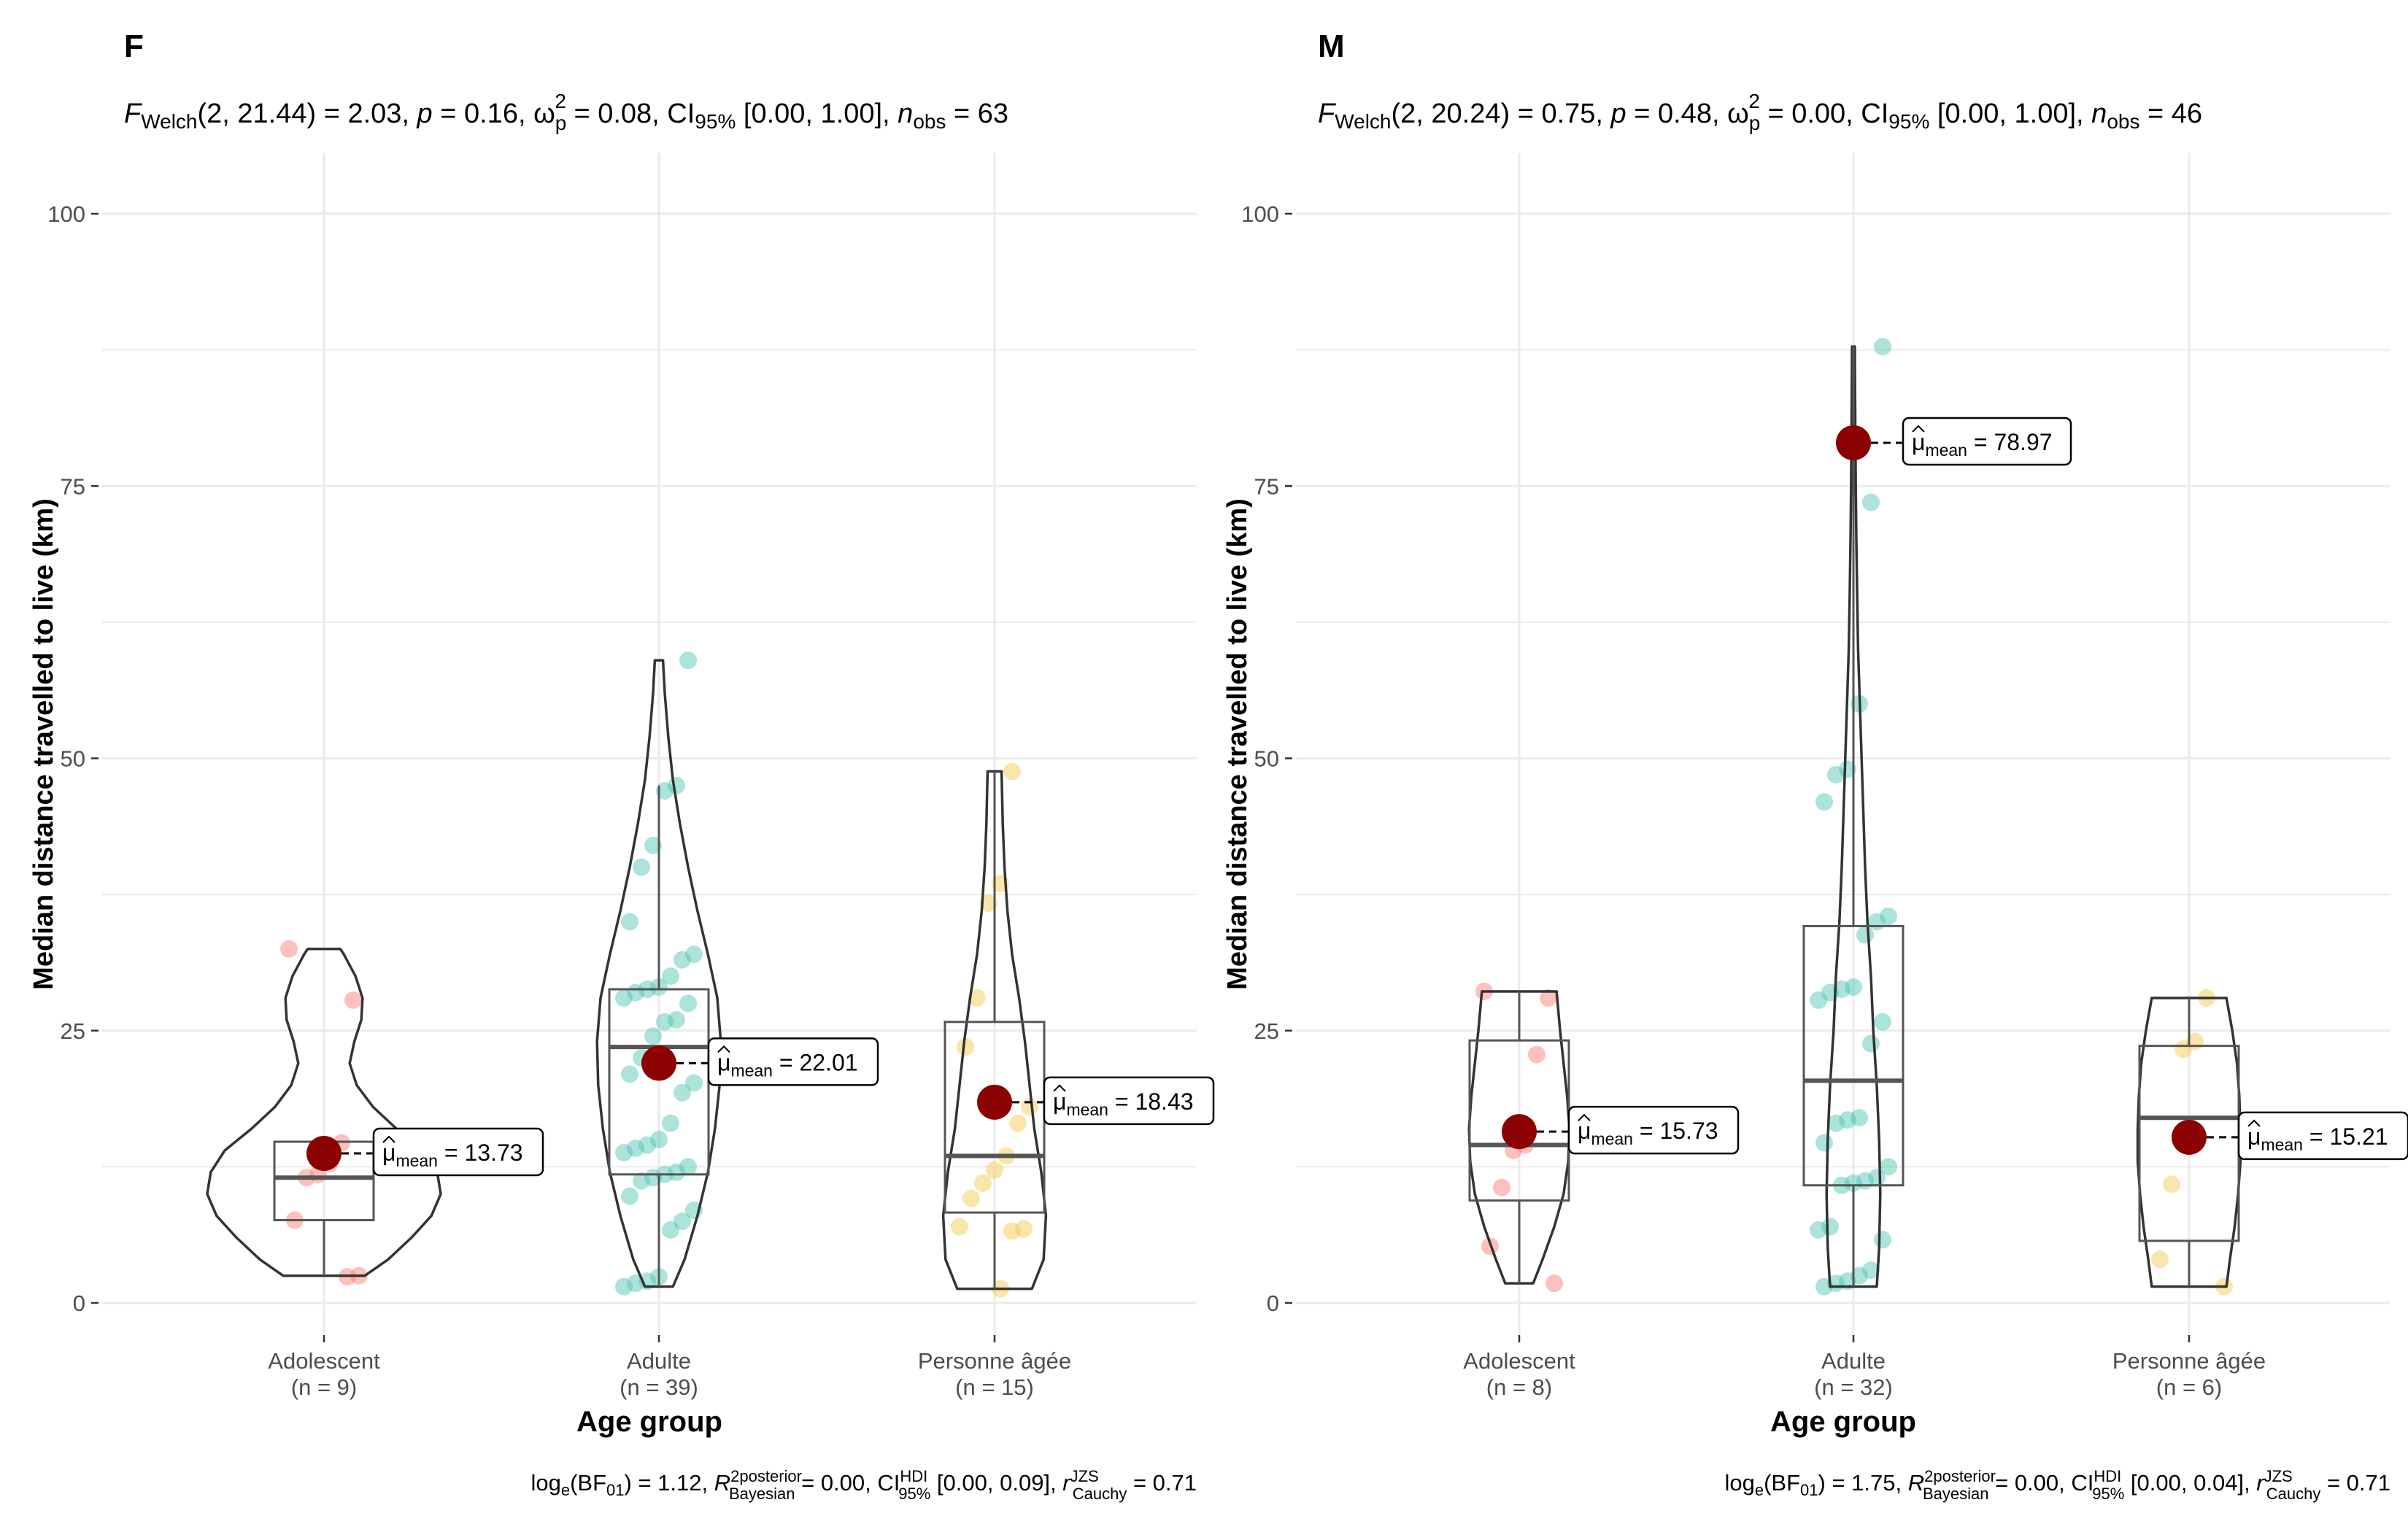  Describe the element at coordinates (817, 113) in the screenshot. I see `subtitle-ci-value: [0.00, 1.00],` at that location.